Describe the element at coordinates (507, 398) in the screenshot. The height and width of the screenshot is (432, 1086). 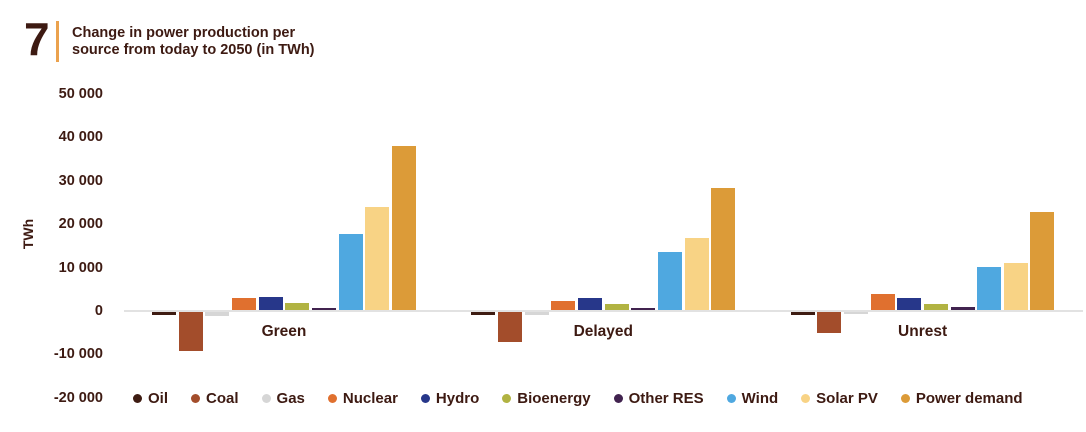
I see `legend-dot-bioenergy` at that location.